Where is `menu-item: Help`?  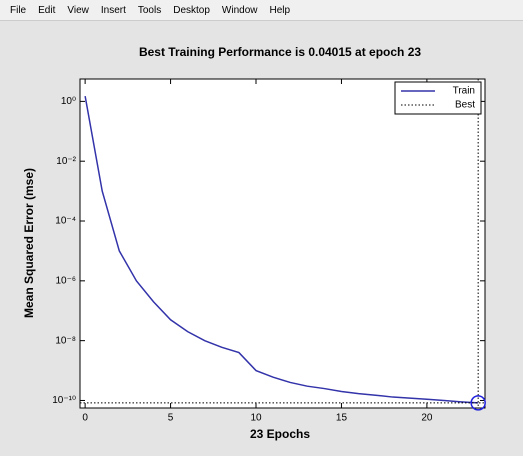 menu-item: Help is located at coordinates (280, 10).